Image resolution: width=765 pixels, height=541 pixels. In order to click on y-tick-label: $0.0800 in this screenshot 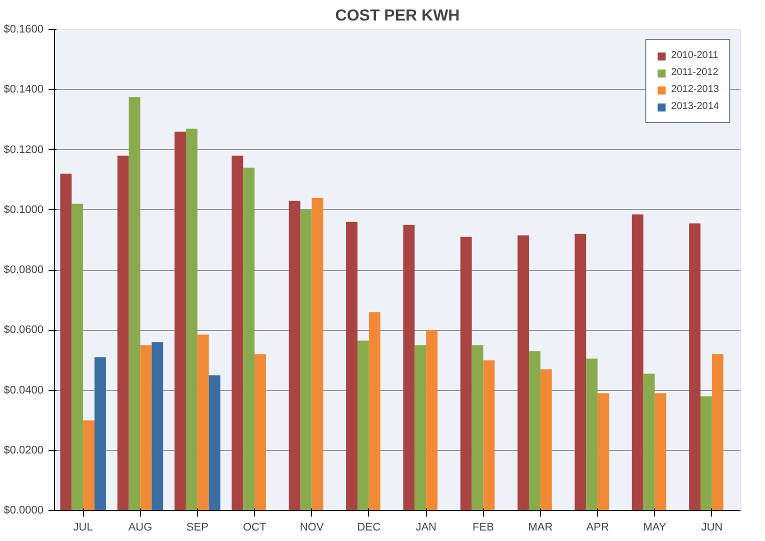, I will do `click(24, 270)`.